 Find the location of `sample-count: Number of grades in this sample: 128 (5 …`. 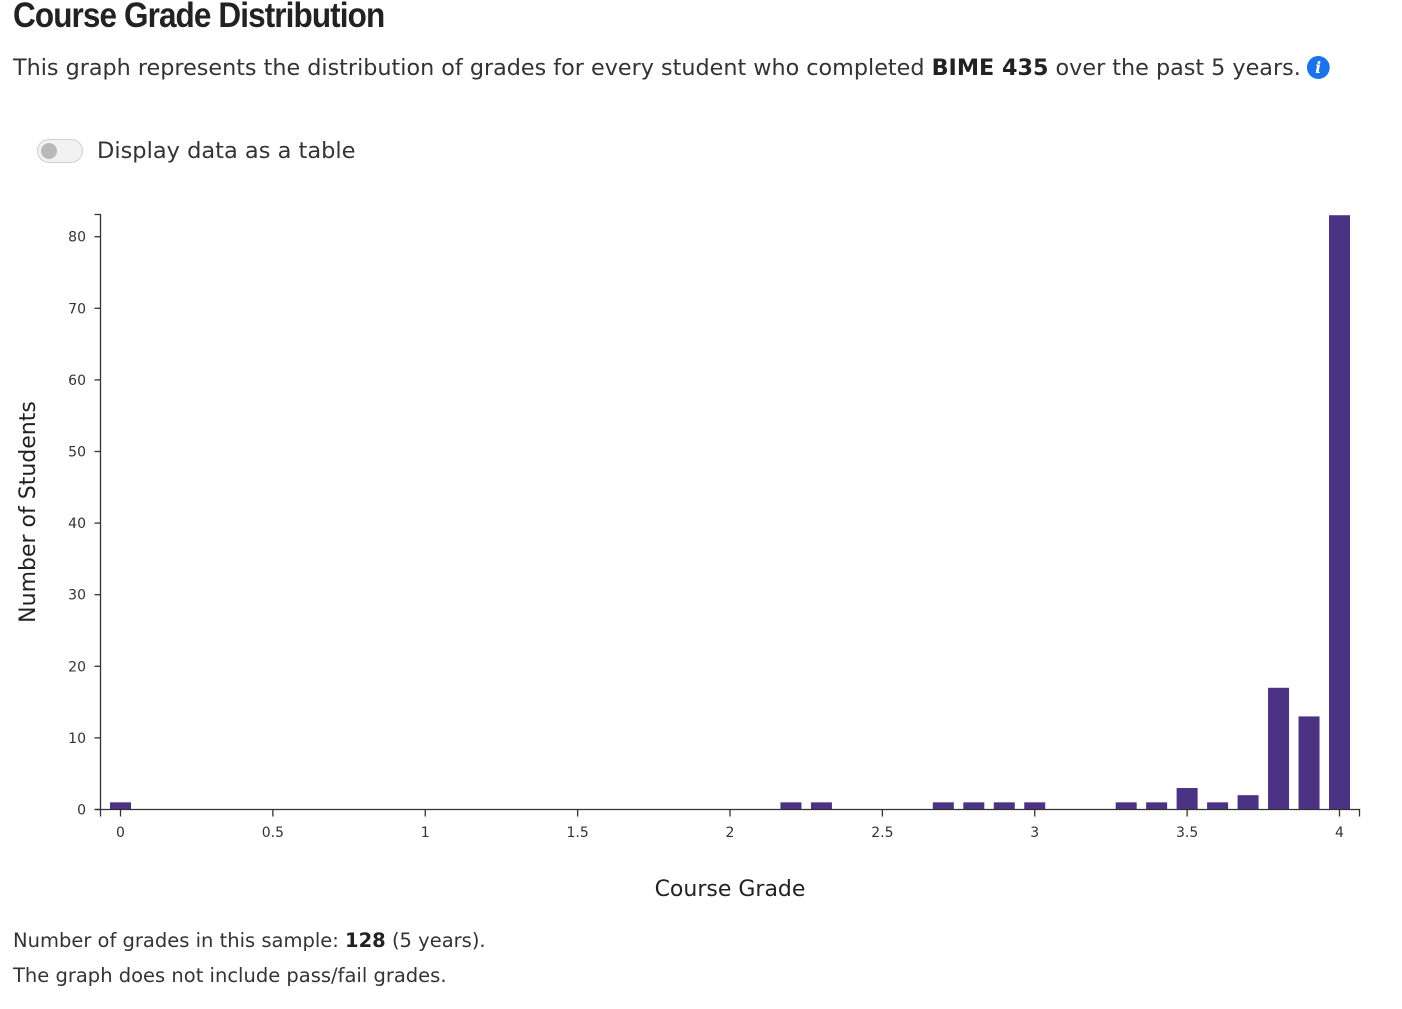

sample-count: Number of grades in this sample: 128 (5 … is located at coordinates (249, 940).